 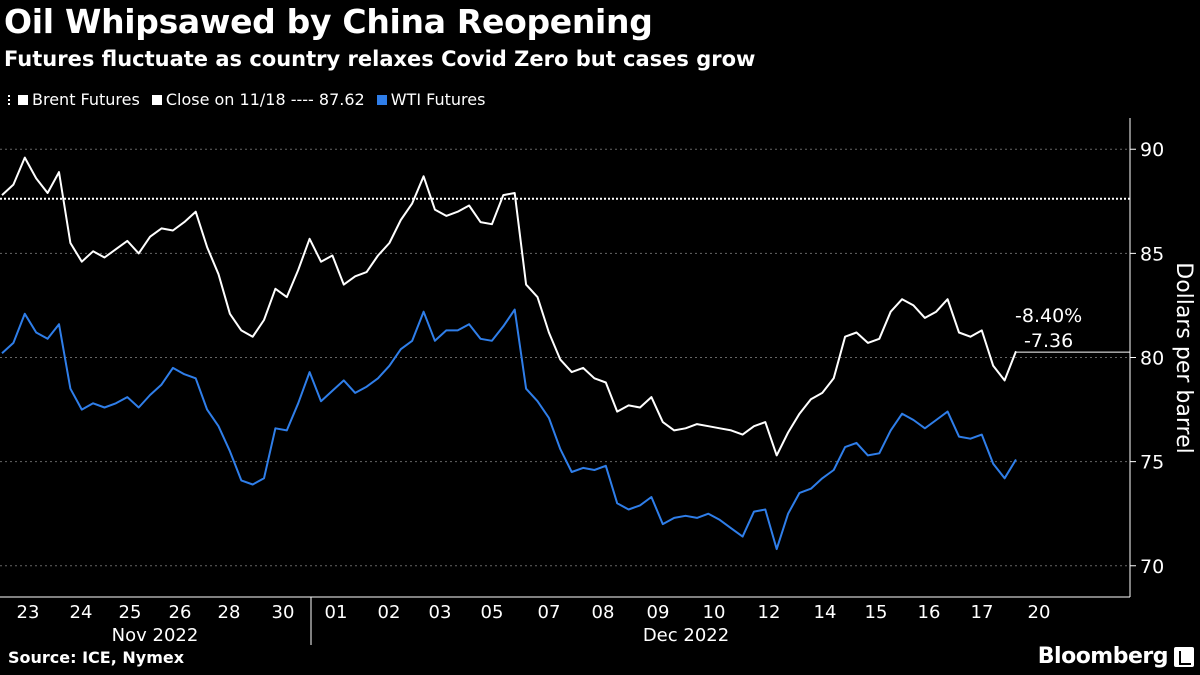 What do you see at coordinates (603, 612) in the screenshot?
I see `x-tick-label-11: 08` at bounding box center [603, 612].